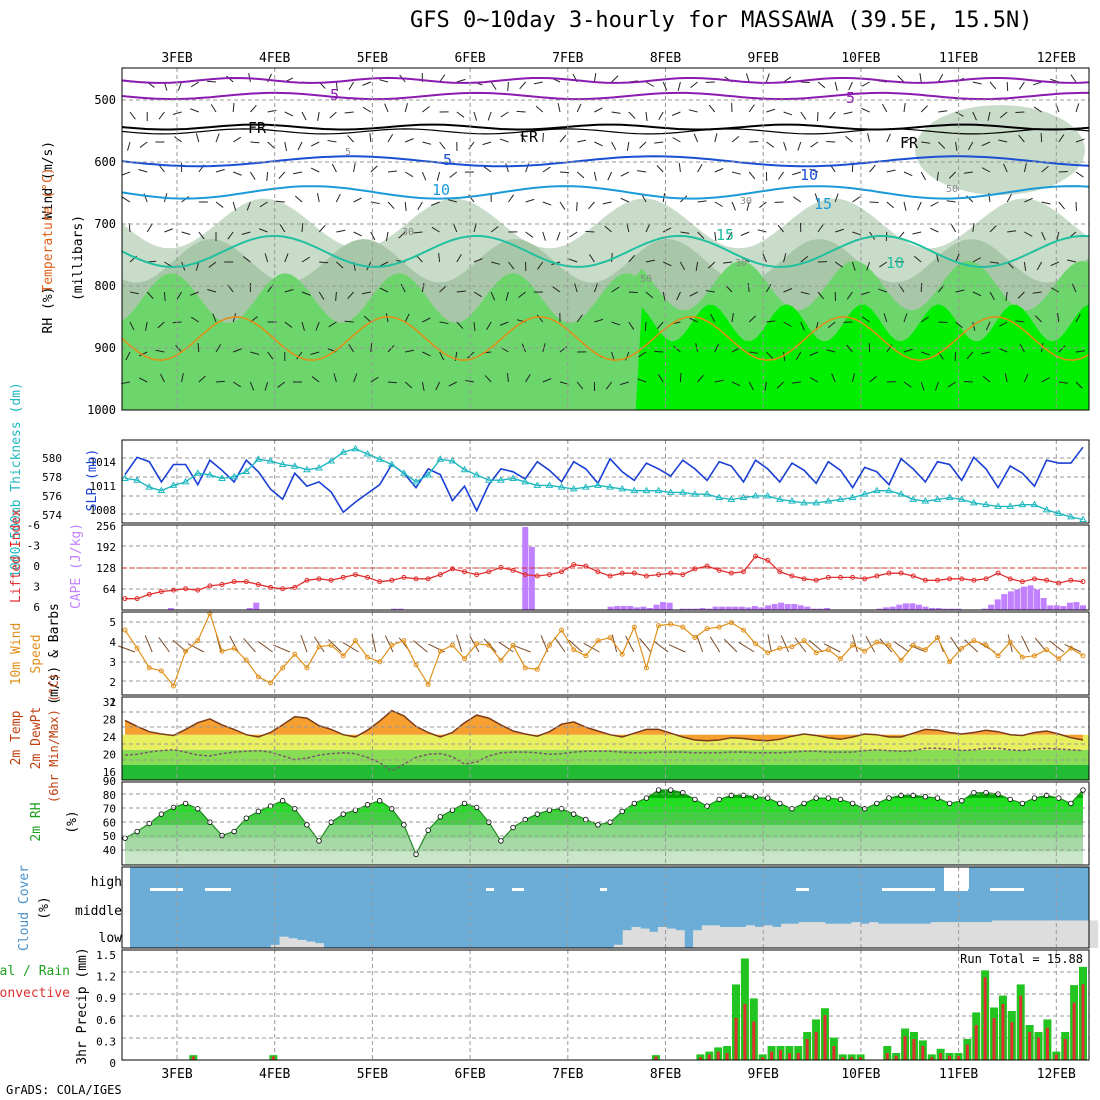 The width and height of the screenshot is (1100, 1100). I want to click on contour-label: 10, so click(895, 263).